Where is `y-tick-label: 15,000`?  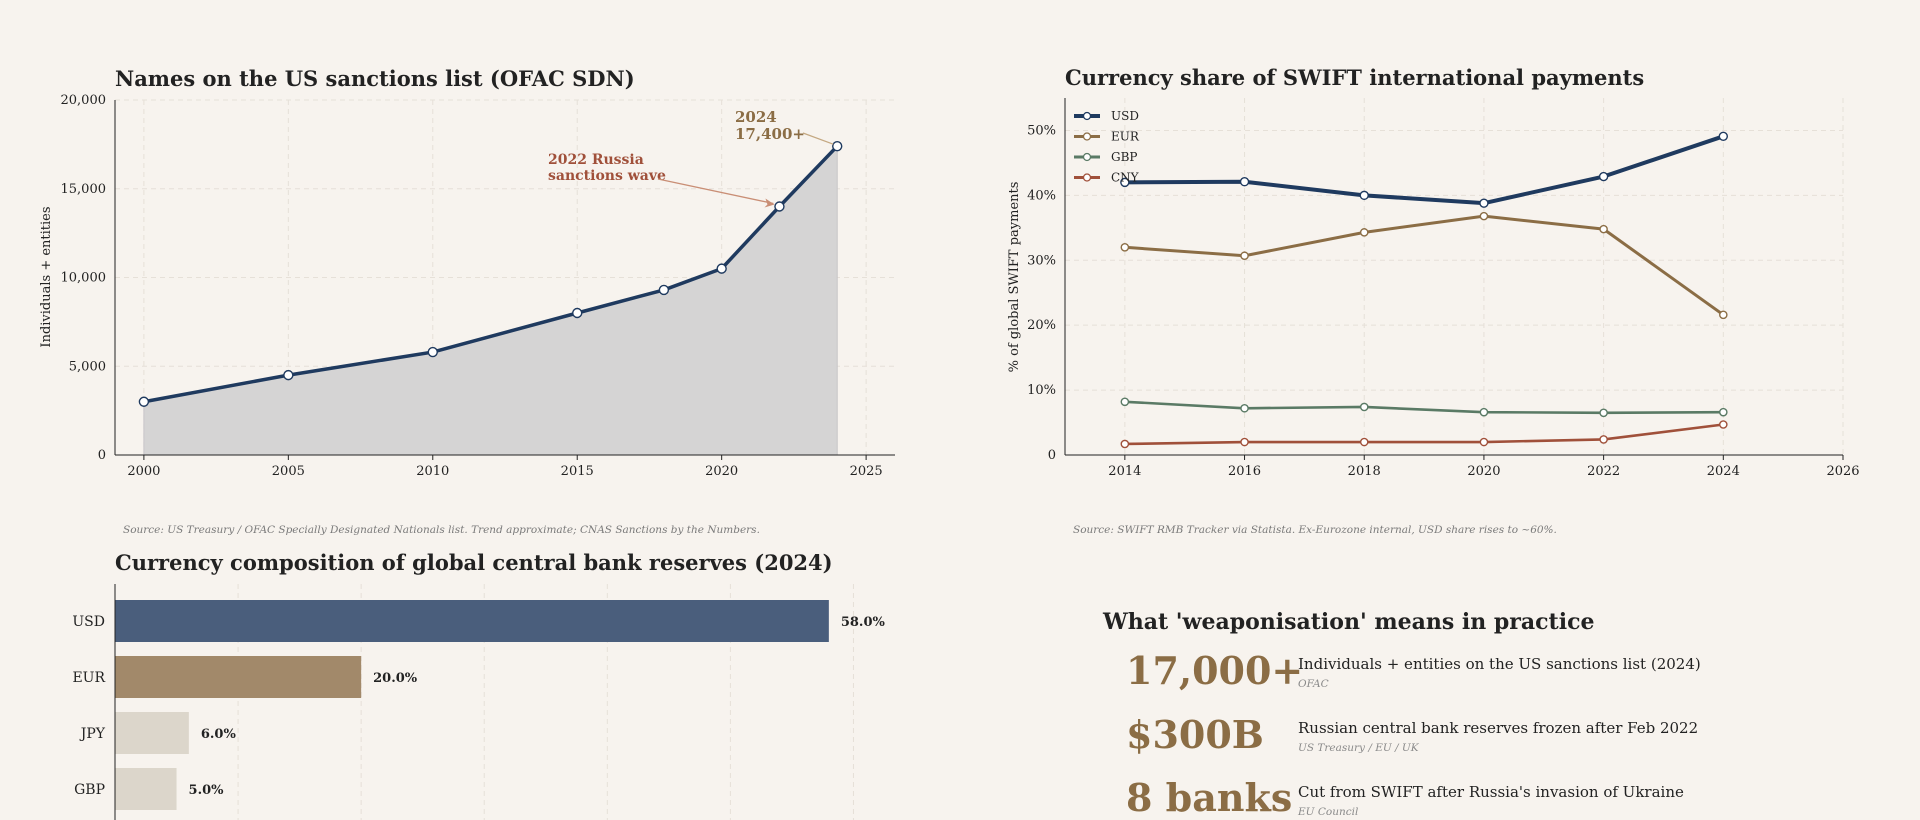
y-tick-label: 15,000 is located at coordinates (84, 189).